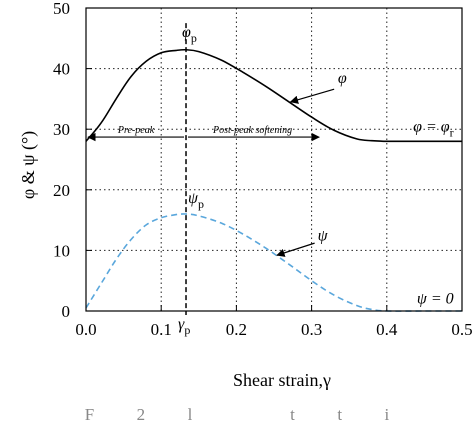 Image resolution: width=474 pixels, height=424 pixels. Describe the element at coordinates (61, 250) in the screenshot. I see `y-tick-label: 10` at that location.